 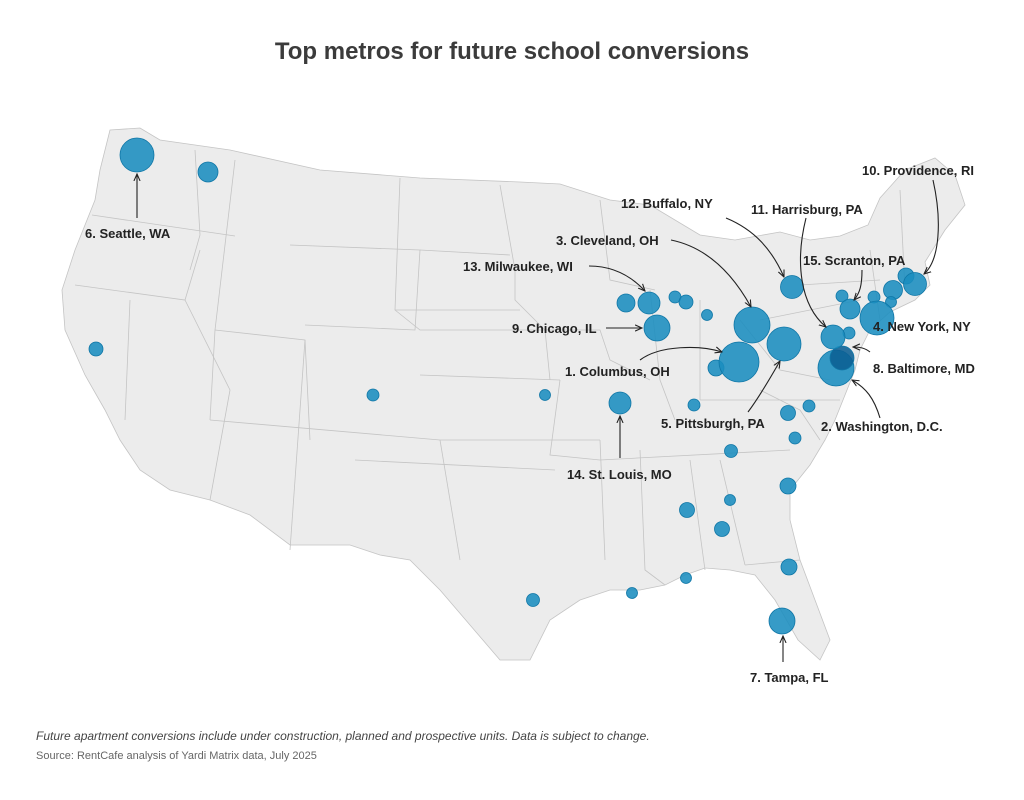 I want to click on arrow-buffalo, so click(x=754, y=247).